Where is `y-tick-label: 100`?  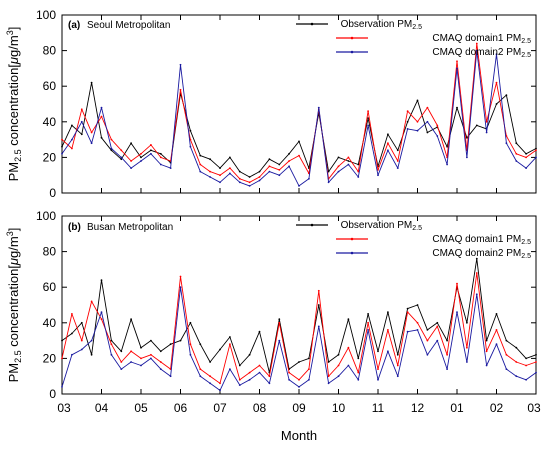 y-tick-label: 100 is located at coordinates (46, 216).